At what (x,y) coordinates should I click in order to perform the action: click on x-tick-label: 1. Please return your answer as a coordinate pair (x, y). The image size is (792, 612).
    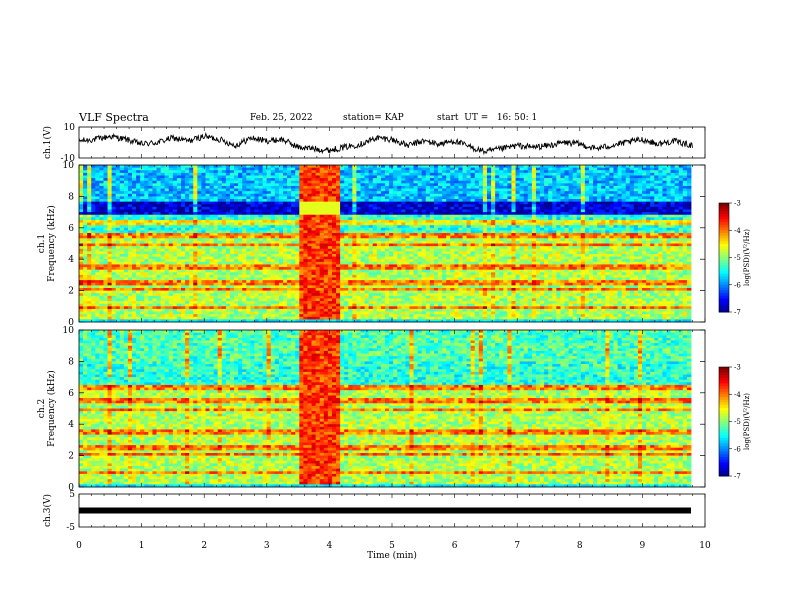
    Looking at the image, I should click on (142, 546).